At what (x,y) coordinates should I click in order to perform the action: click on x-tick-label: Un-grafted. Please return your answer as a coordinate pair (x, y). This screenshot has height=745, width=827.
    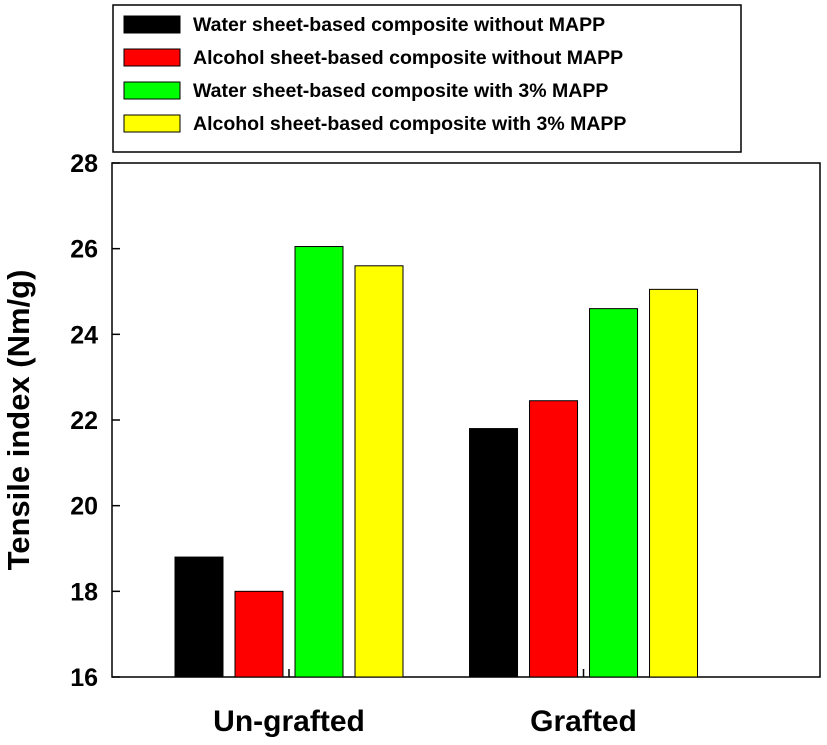
    Looking at the image, I should click on (289, 721).